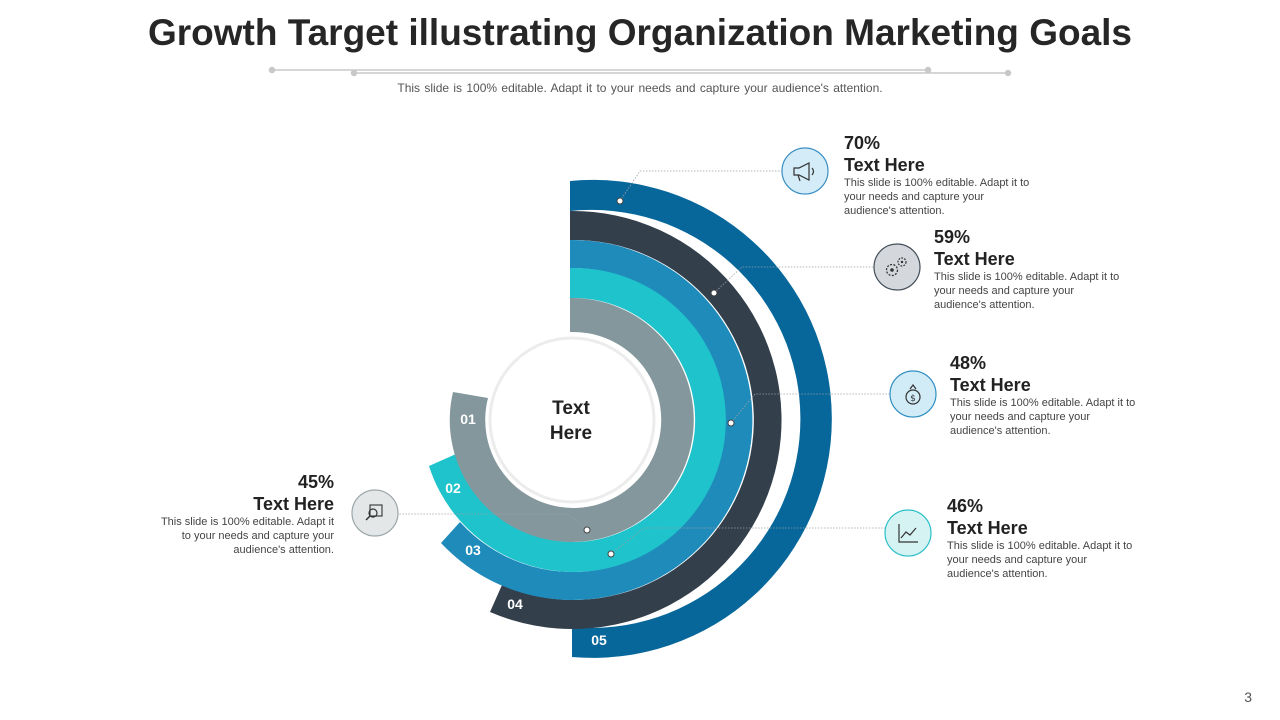 This screenshot has height=720, width=1280. What do you see at coordinates (473, 550) in the screenshot?
I see `segment-number-03: 03` at bounding box center [473, 550].